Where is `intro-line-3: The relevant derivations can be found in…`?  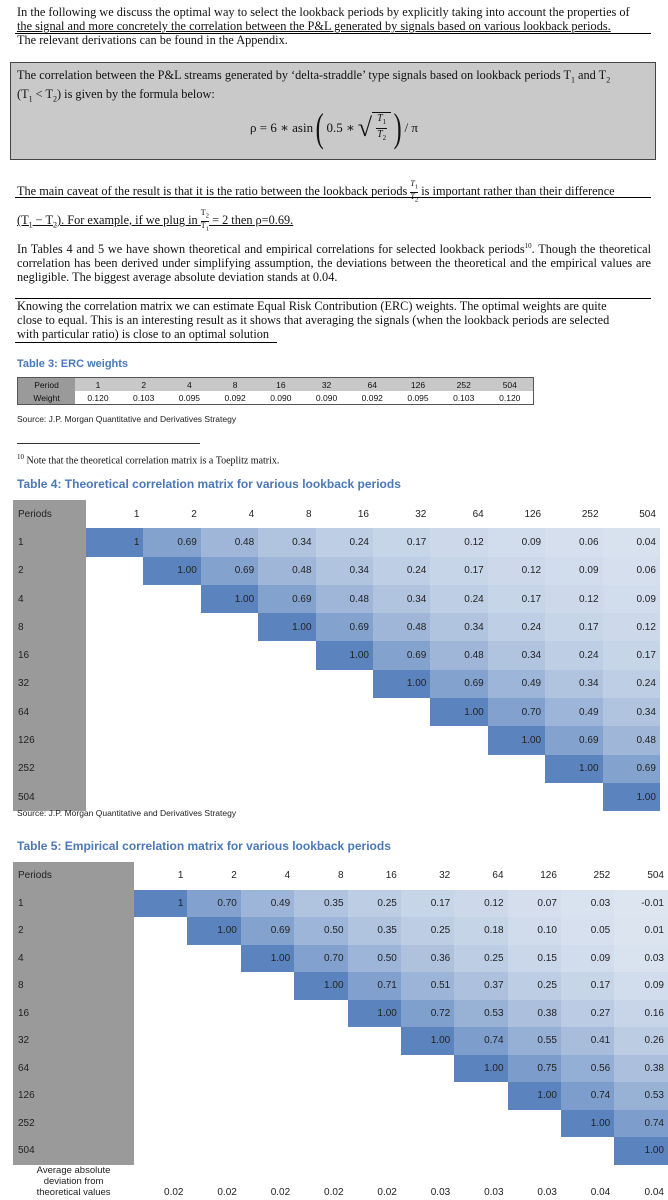
intro-line-3: The relevant derivations can be found in… is located at coordinates (152, 40).